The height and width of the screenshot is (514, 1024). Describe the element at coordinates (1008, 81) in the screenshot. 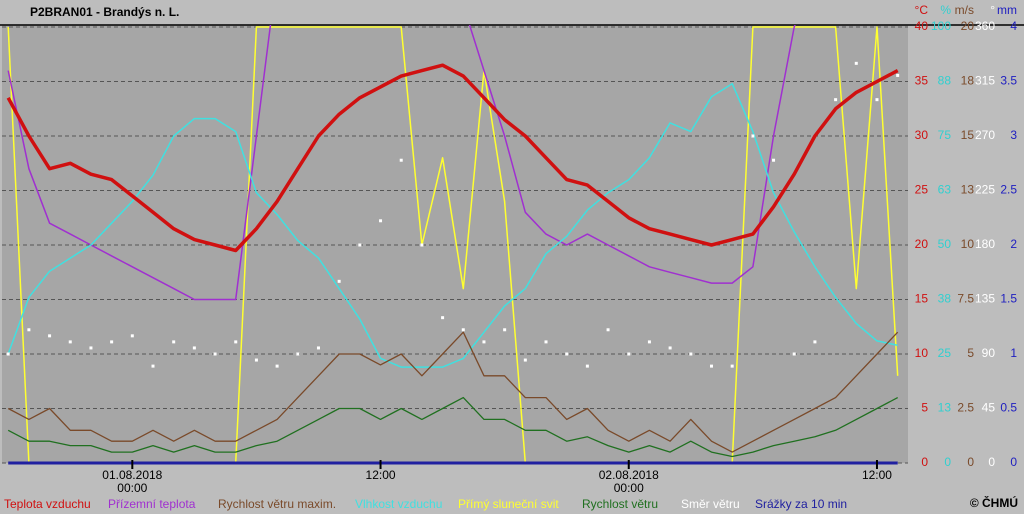

I see `y-tick-label: 3.5` at that location.